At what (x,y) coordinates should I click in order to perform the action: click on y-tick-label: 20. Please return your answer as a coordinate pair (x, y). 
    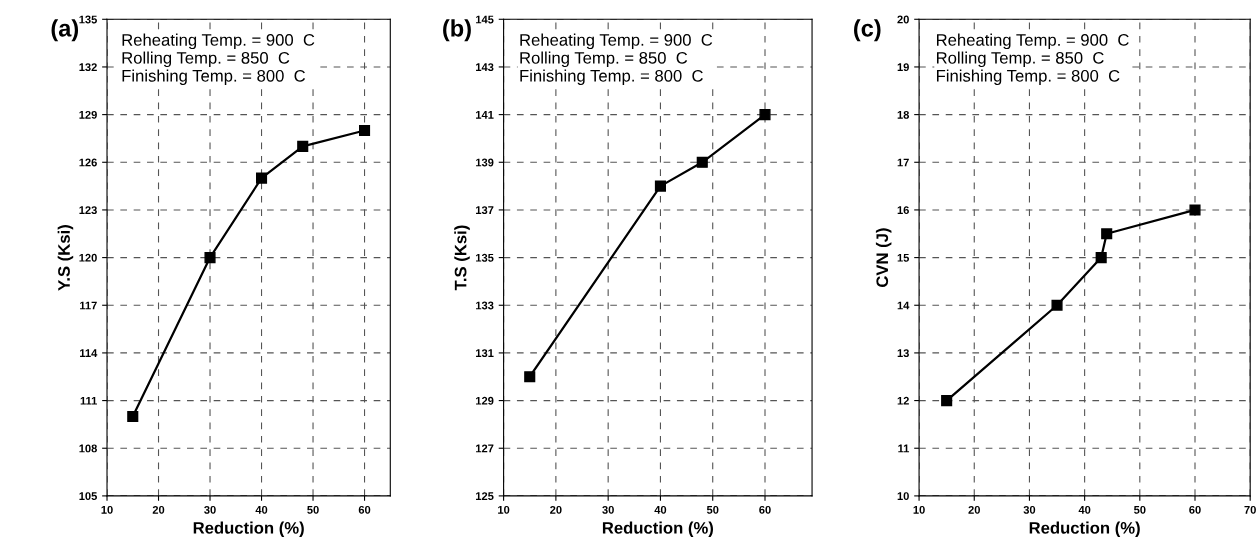
    Looking at the image, I should click on (903, 19).